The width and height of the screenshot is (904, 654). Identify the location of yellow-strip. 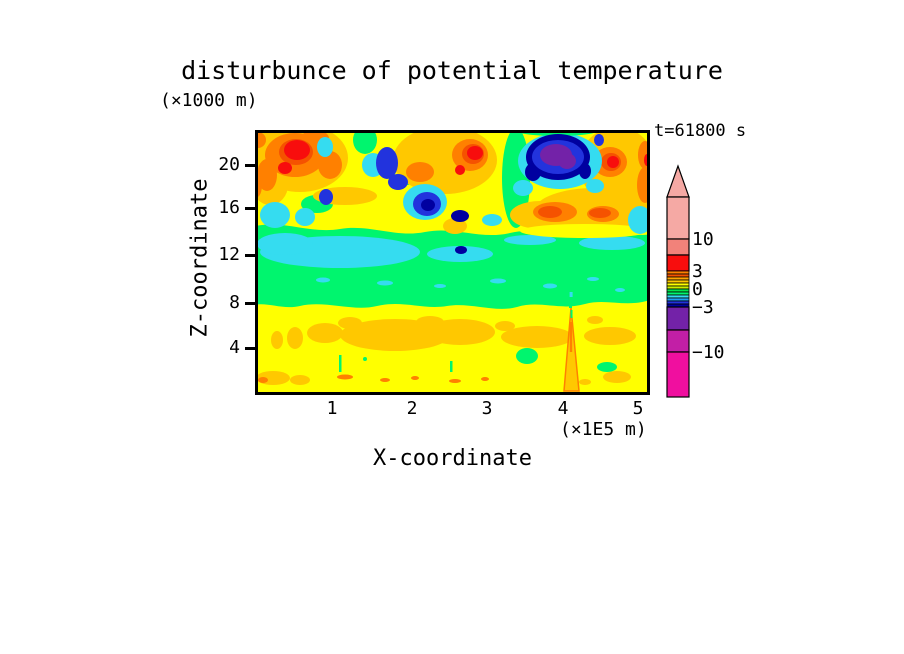
(585, 231).